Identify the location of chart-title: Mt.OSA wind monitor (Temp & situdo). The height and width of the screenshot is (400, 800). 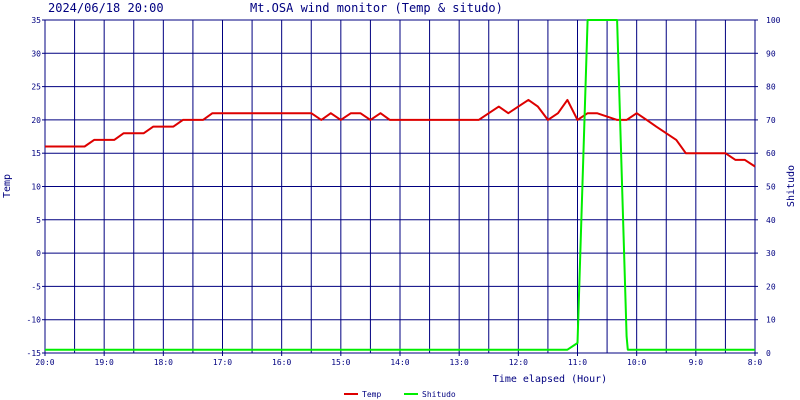
(376, 8).